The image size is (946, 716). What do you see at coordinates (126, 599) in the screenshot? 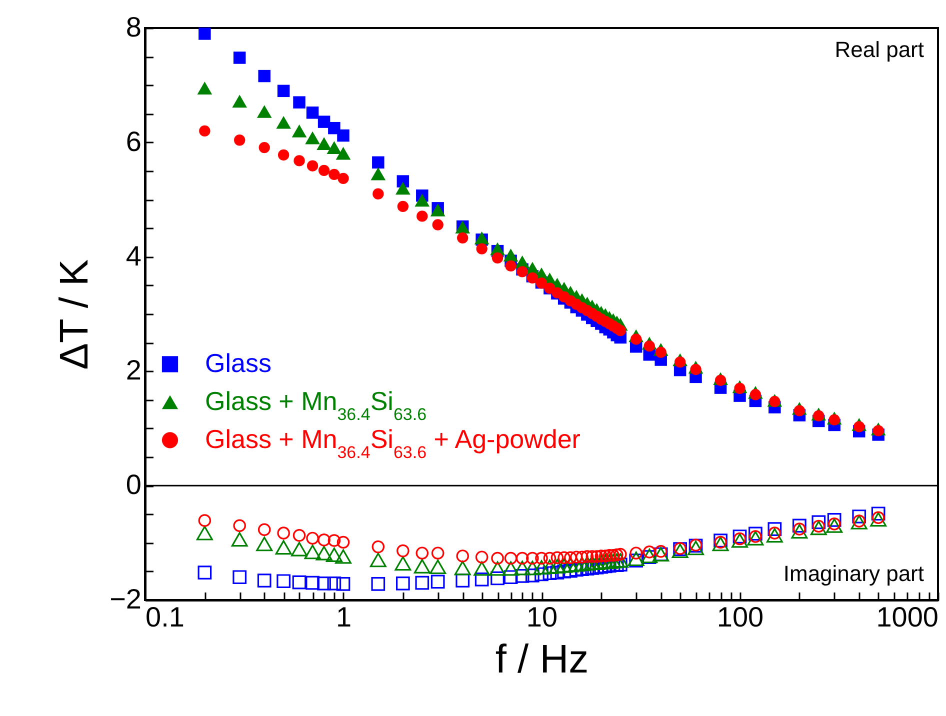
I see `y-tick-label: −2` at bounding box center [126, 599].